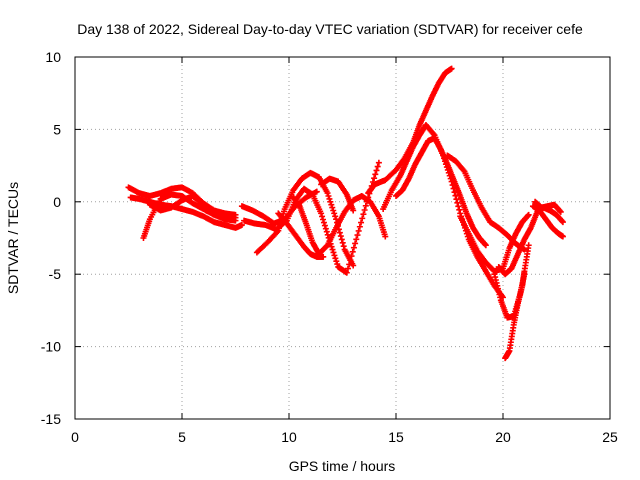 This screenshot has width=640, height=480. Describe the element at coordinates (75, 437) in the screenshot. I see `x-tick-label: 0` at that location.